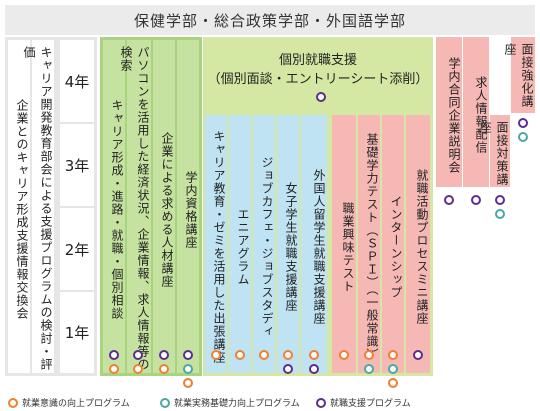 The image size is (540, 411). I want to click on legend-item-2: 就業実務基礎力向上プログラム, so click(230, 402).